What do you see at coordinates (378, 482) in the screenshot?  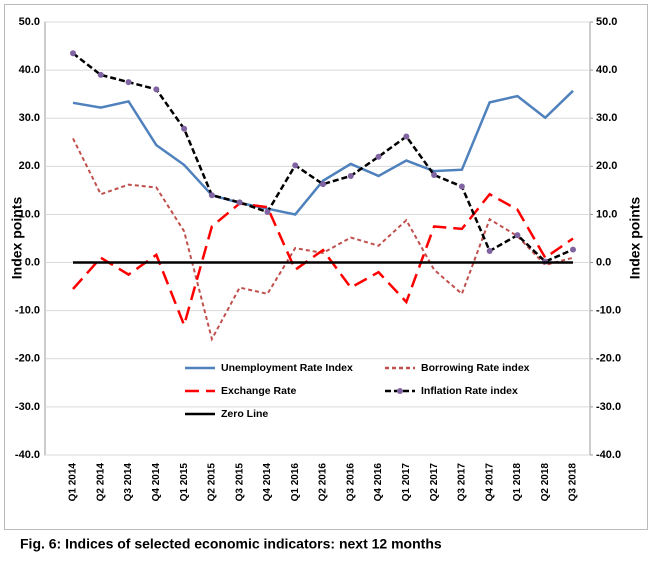 I see `x-tick-label: Q4 2016` at bounding box center [378, 482].